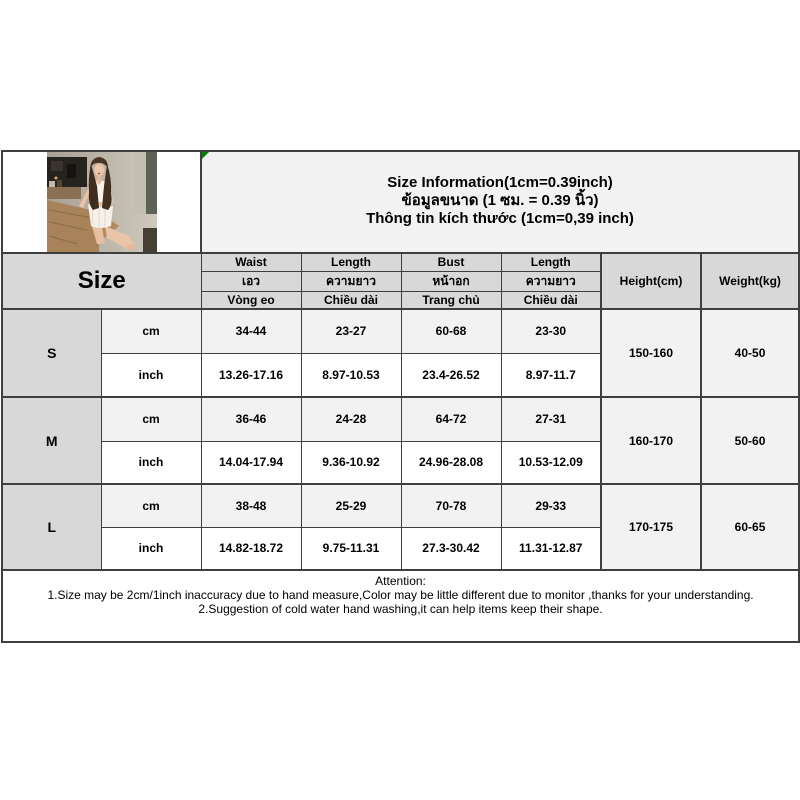 The height and width of the screenshot is (800, 800). I want to click on size-label-m: M, so click(51, 440).